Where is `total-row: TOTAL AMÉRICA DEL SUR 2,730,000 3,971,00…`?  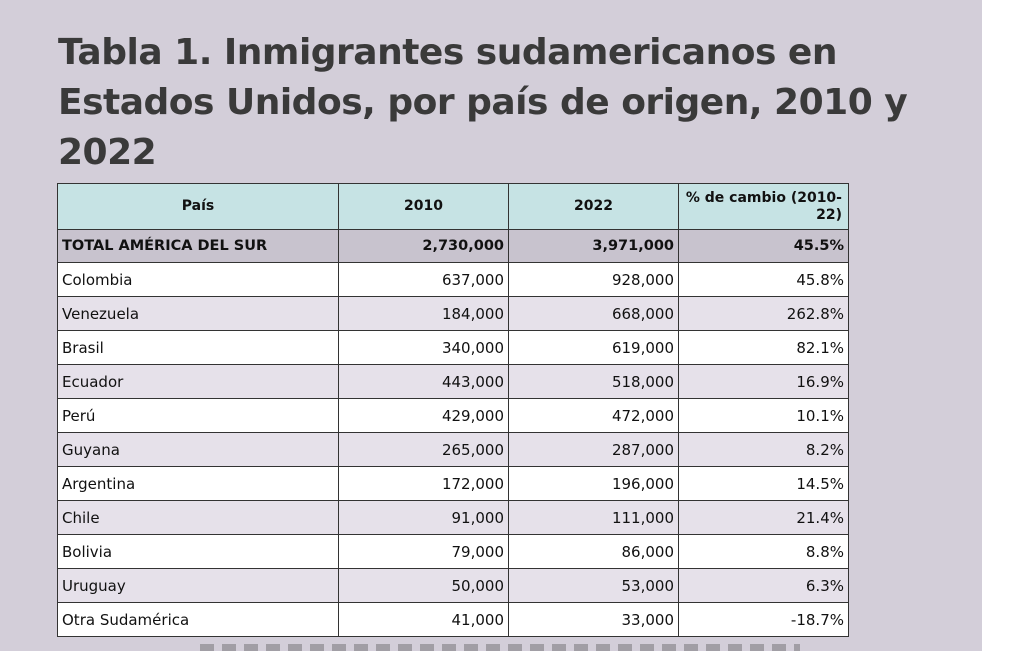
total-row: TOTAL AMÉRICA DEL SUR 2,730,000 3,971,00… is located at coordinates (453, 246).